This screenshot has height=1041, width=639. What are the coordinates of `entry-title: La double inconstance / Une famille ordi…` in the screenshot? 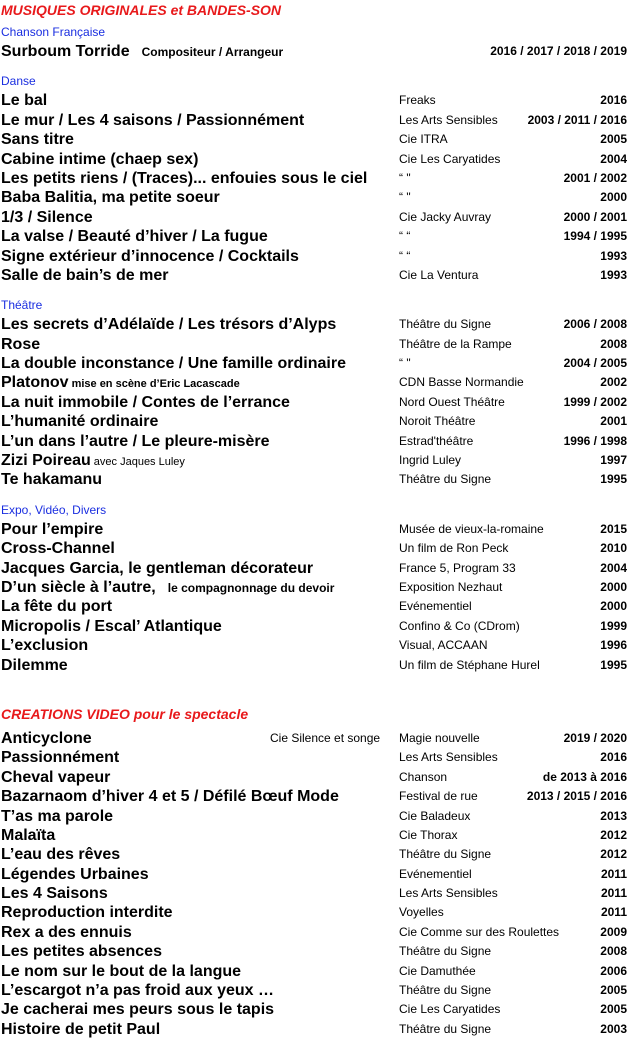 It's located at (173, 364).